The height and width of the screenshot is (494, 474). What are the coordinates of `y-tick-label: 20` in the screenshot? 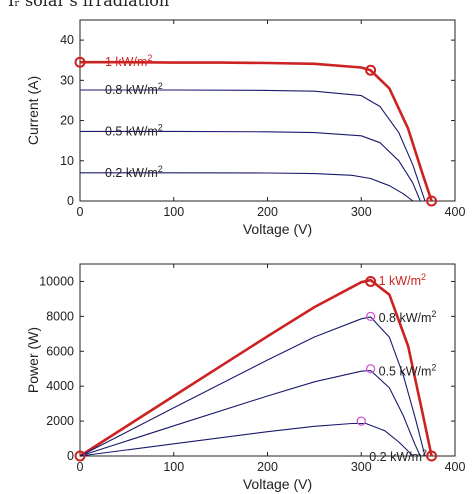 It's located at (67, 121).